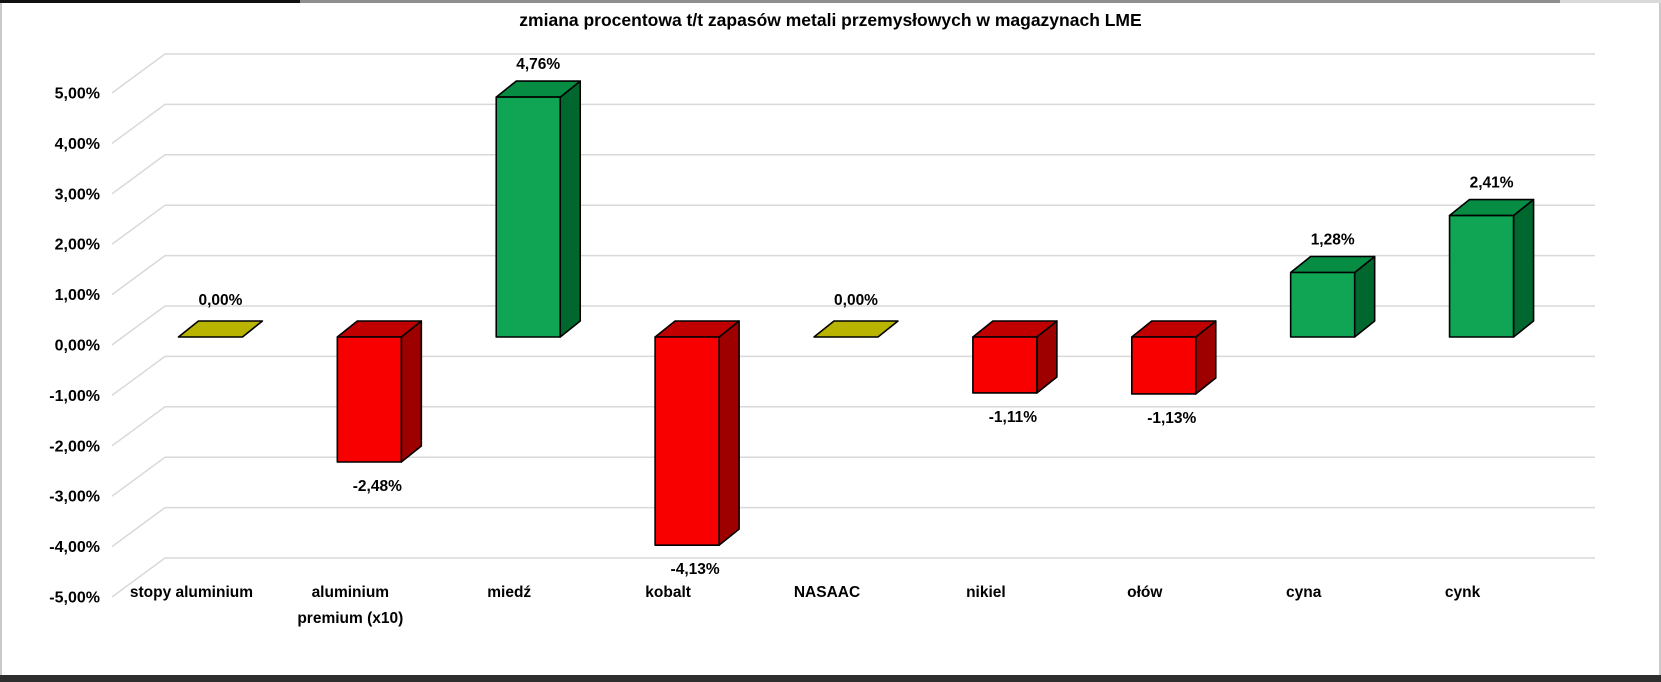 This screenshot has width=1661, height=682. I want to click on bar-cynk, so click(1481, 276).